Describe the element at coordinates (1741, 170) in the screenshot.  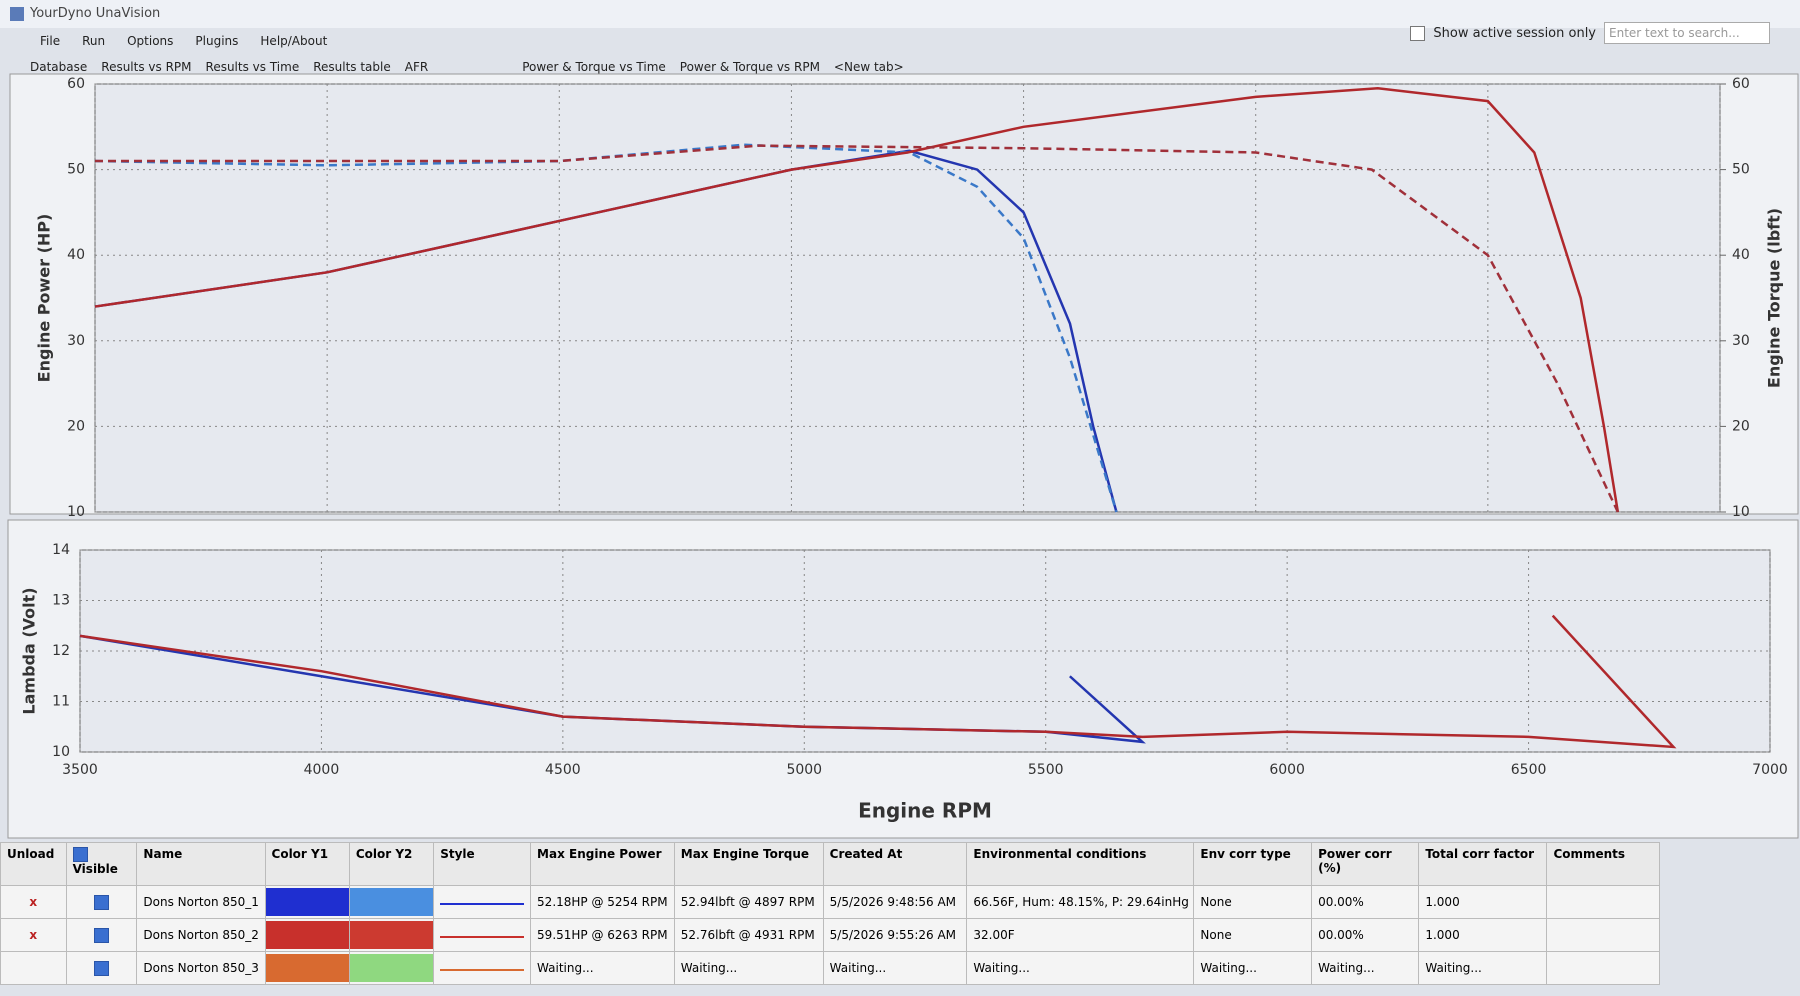
I see `y2-tick-label: 50` at that location.